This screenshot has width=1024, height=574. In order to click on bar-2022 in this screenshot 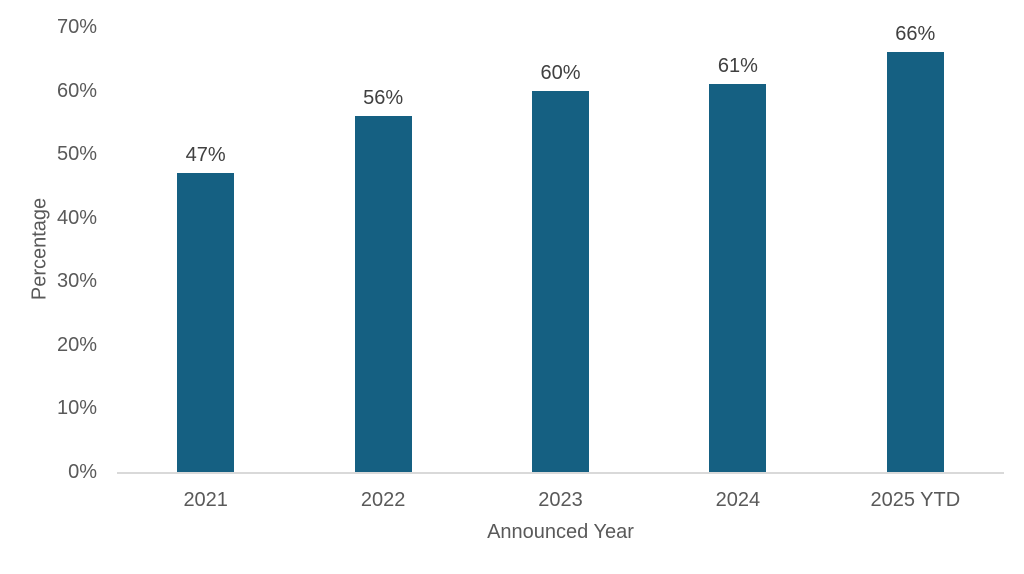, I will do `click(383, 294)`.